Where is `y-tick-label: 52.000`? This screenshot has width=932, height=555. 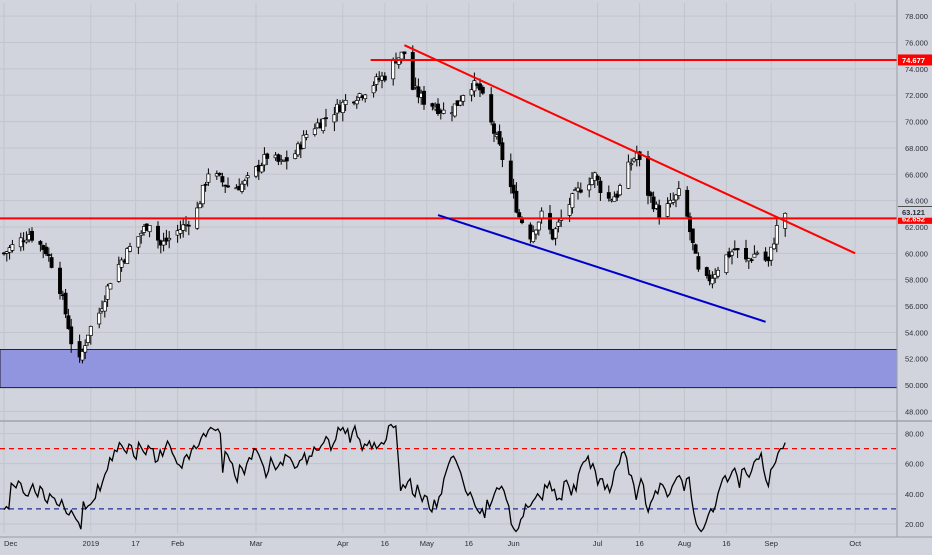 y-tick-label: 52.000 is located at coordinates (916, 359).